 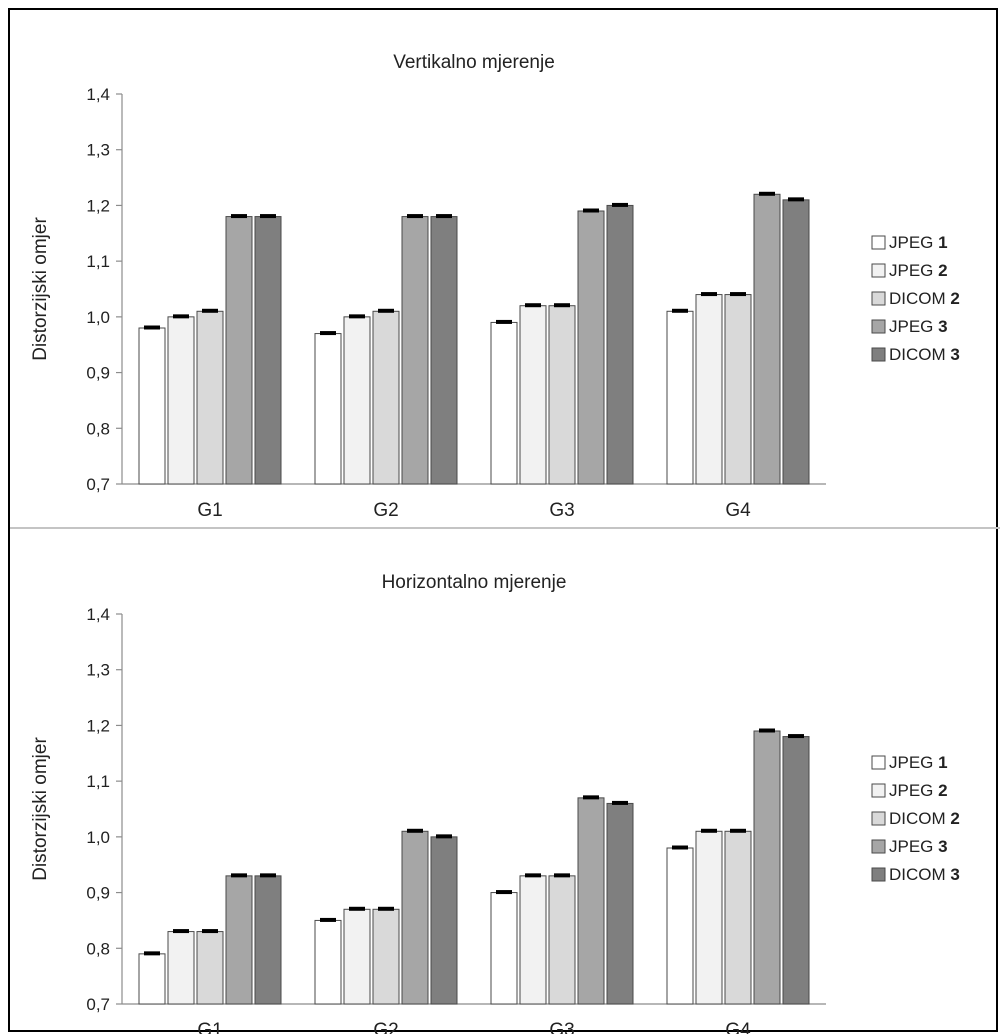 What do you see at coordinates (474, 582) in the screenshot?
I see `chart-2-title: Horizontalno mjerenje` at bounding box center [474, 582].